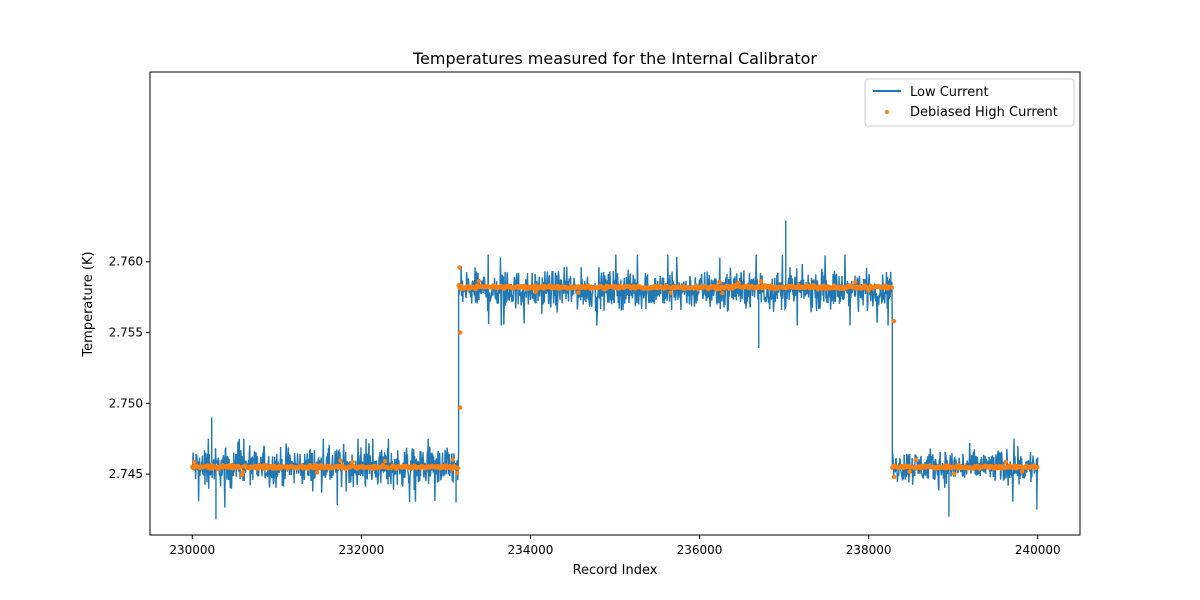  I want to click on y-tick-label: 2.745, so click(126, 474).